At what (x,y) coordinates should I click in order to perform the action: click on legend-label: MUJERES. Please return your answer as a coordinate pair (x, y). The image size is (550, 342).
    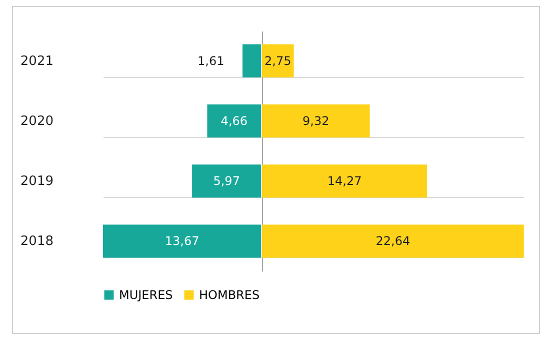
    Looking at the image, I should click on (146, 295).